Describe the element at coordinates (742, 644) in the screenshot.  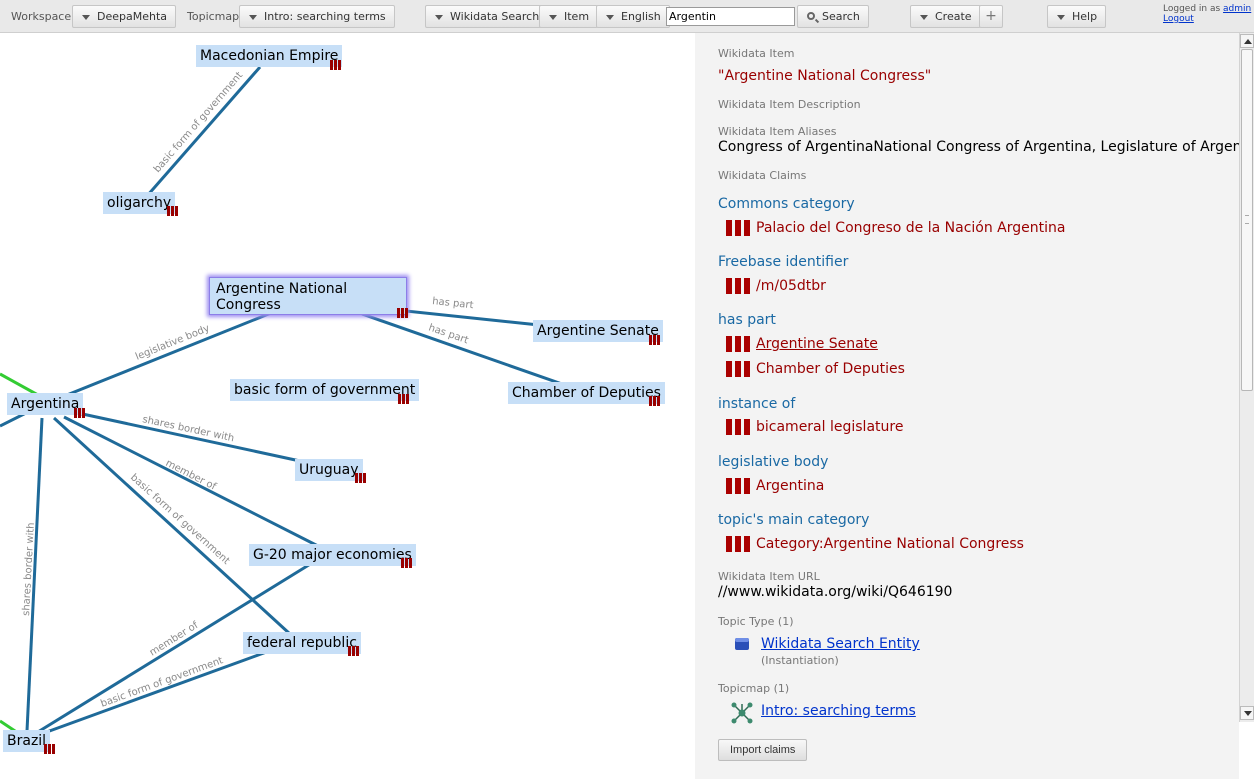
I see `topic-type-icon` at that location.